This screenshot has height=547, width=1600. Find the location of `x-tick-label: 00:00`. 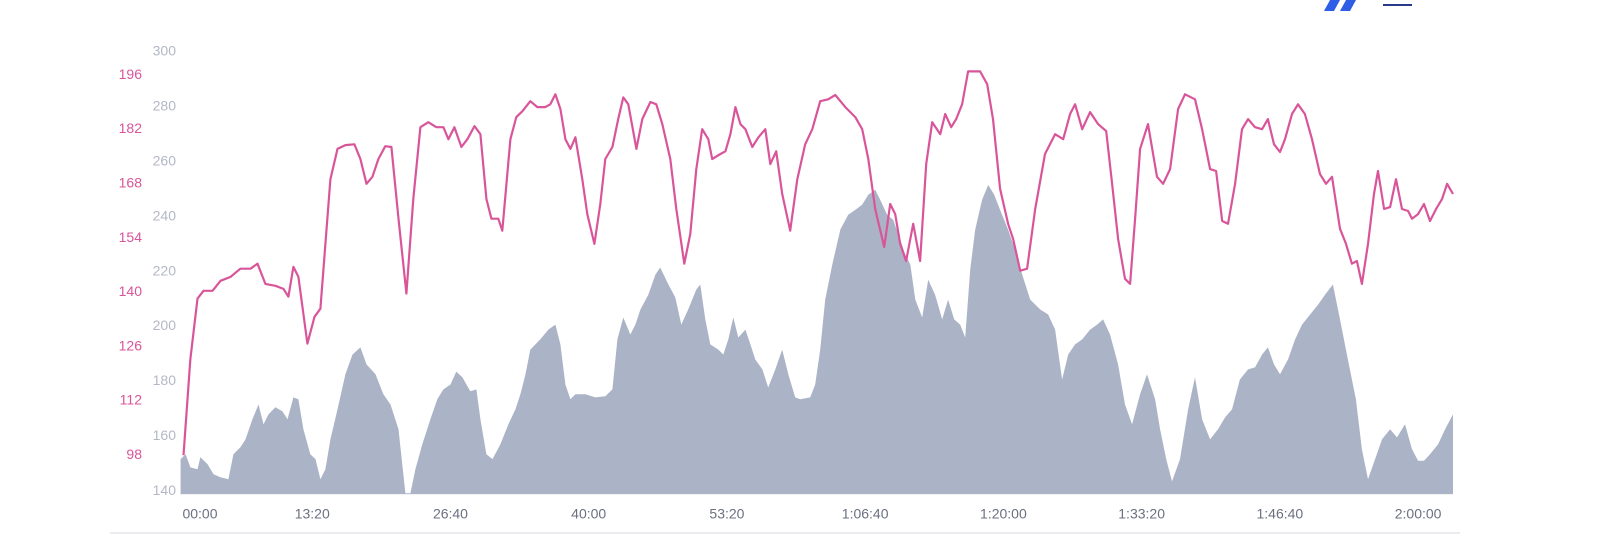

x-tick-label: 00:00 is located at coordinates (199, 514).